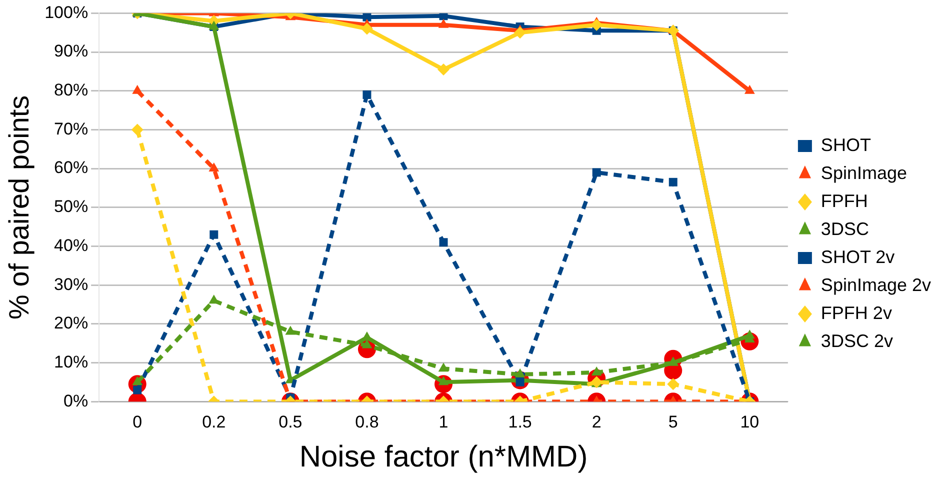 Image resolution: width=949 pixels, height=480 pixels. I want to click on x-tick-label: 5, so click(673, 422).